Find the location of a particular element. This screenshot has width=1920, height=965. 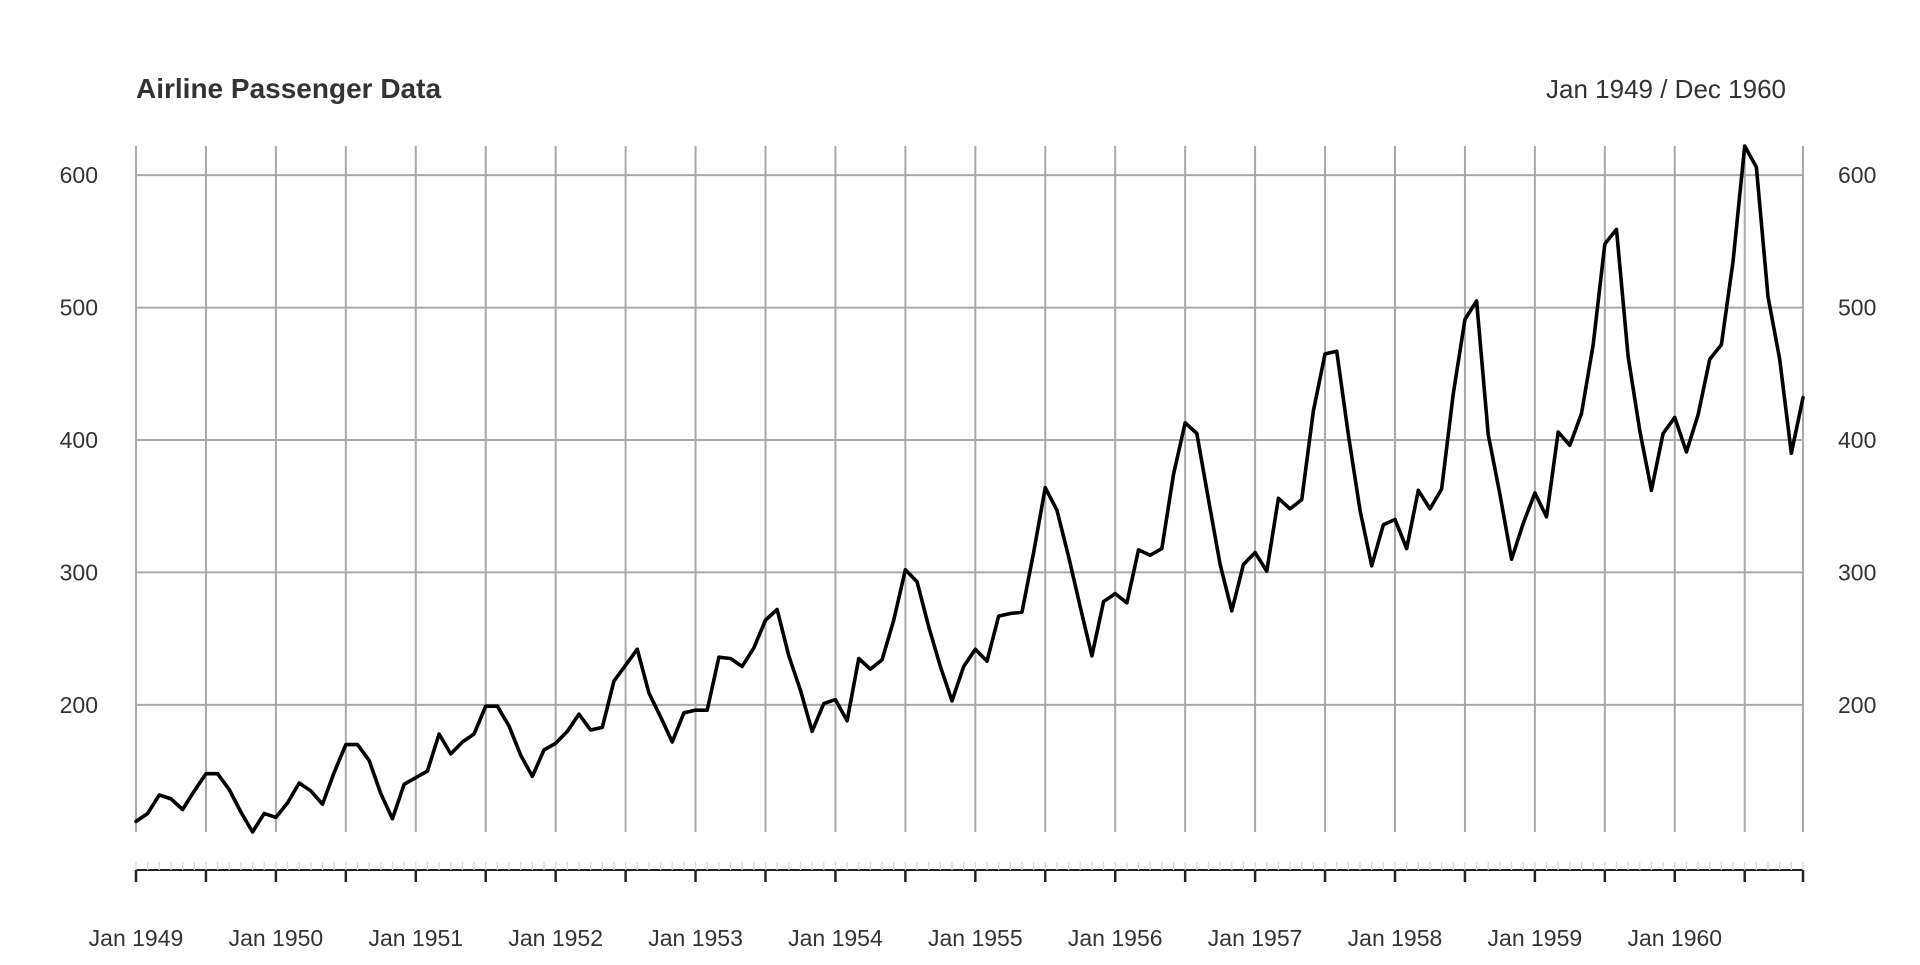

date-range-label: Jan 1949 / Dec 1960 is located at coordinates (1666, 89).